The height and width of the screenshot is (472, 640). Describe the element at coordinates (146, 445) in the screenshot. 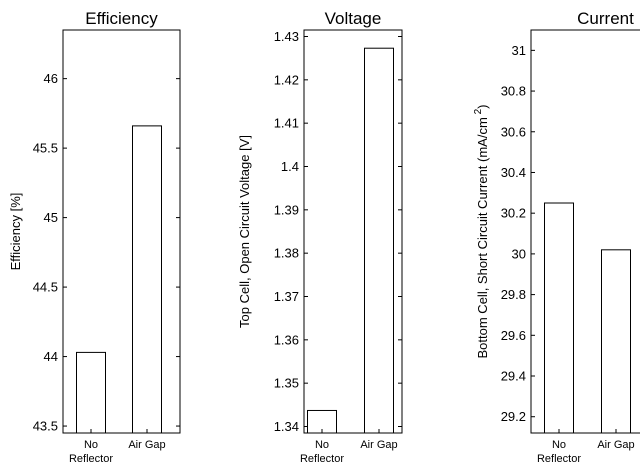

I see `xtick-label-1-2-1: Air Gap` at that location.